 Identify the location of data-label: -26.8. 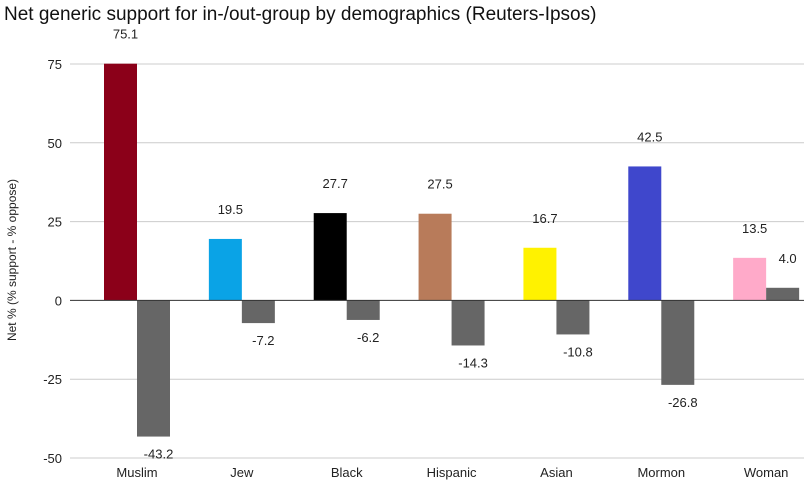
(683, 402).